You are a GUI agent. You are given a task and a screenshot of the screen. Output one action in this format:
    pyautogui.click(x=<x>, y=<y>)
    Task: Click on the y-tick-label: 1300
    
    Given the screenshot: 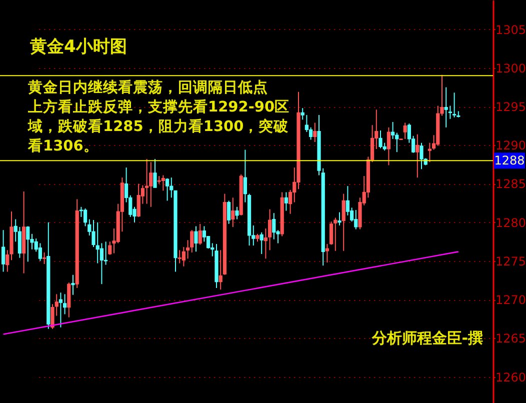 What is the action you would take?
    pyautogui.click(x=511, y=68)
    